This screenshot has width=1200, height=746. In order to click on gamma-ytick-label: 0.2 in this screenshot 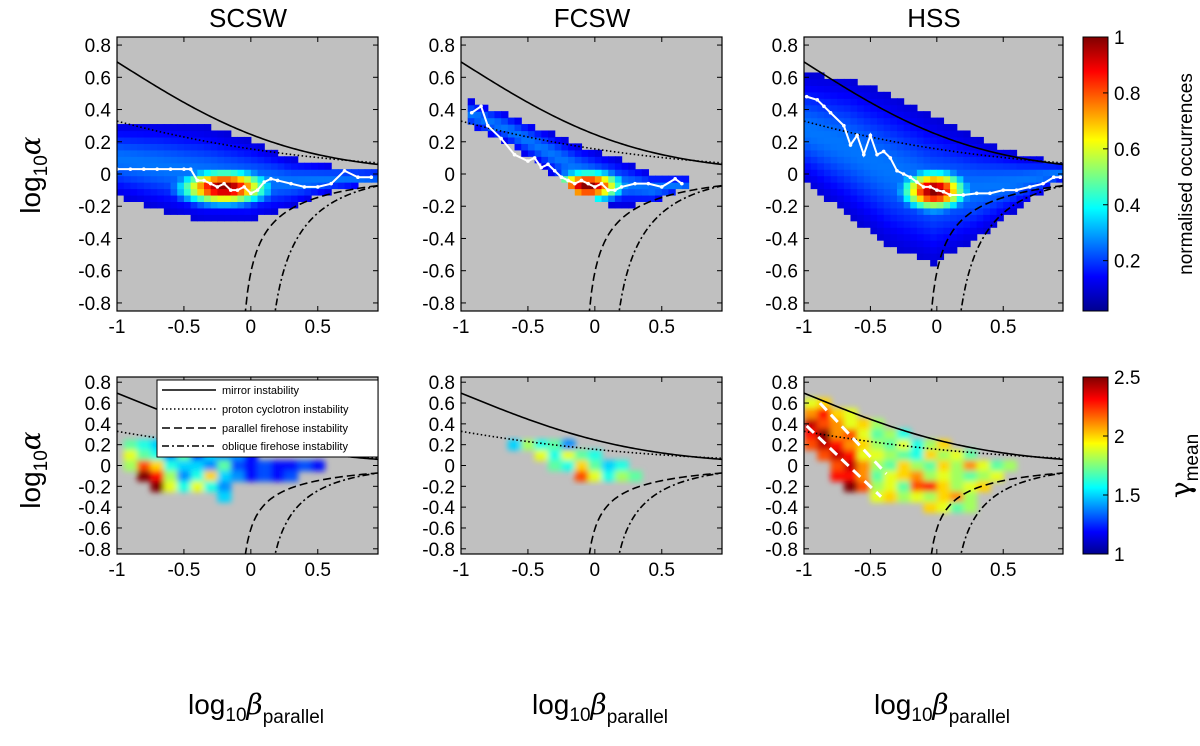, I will do `click(98, 446)`.